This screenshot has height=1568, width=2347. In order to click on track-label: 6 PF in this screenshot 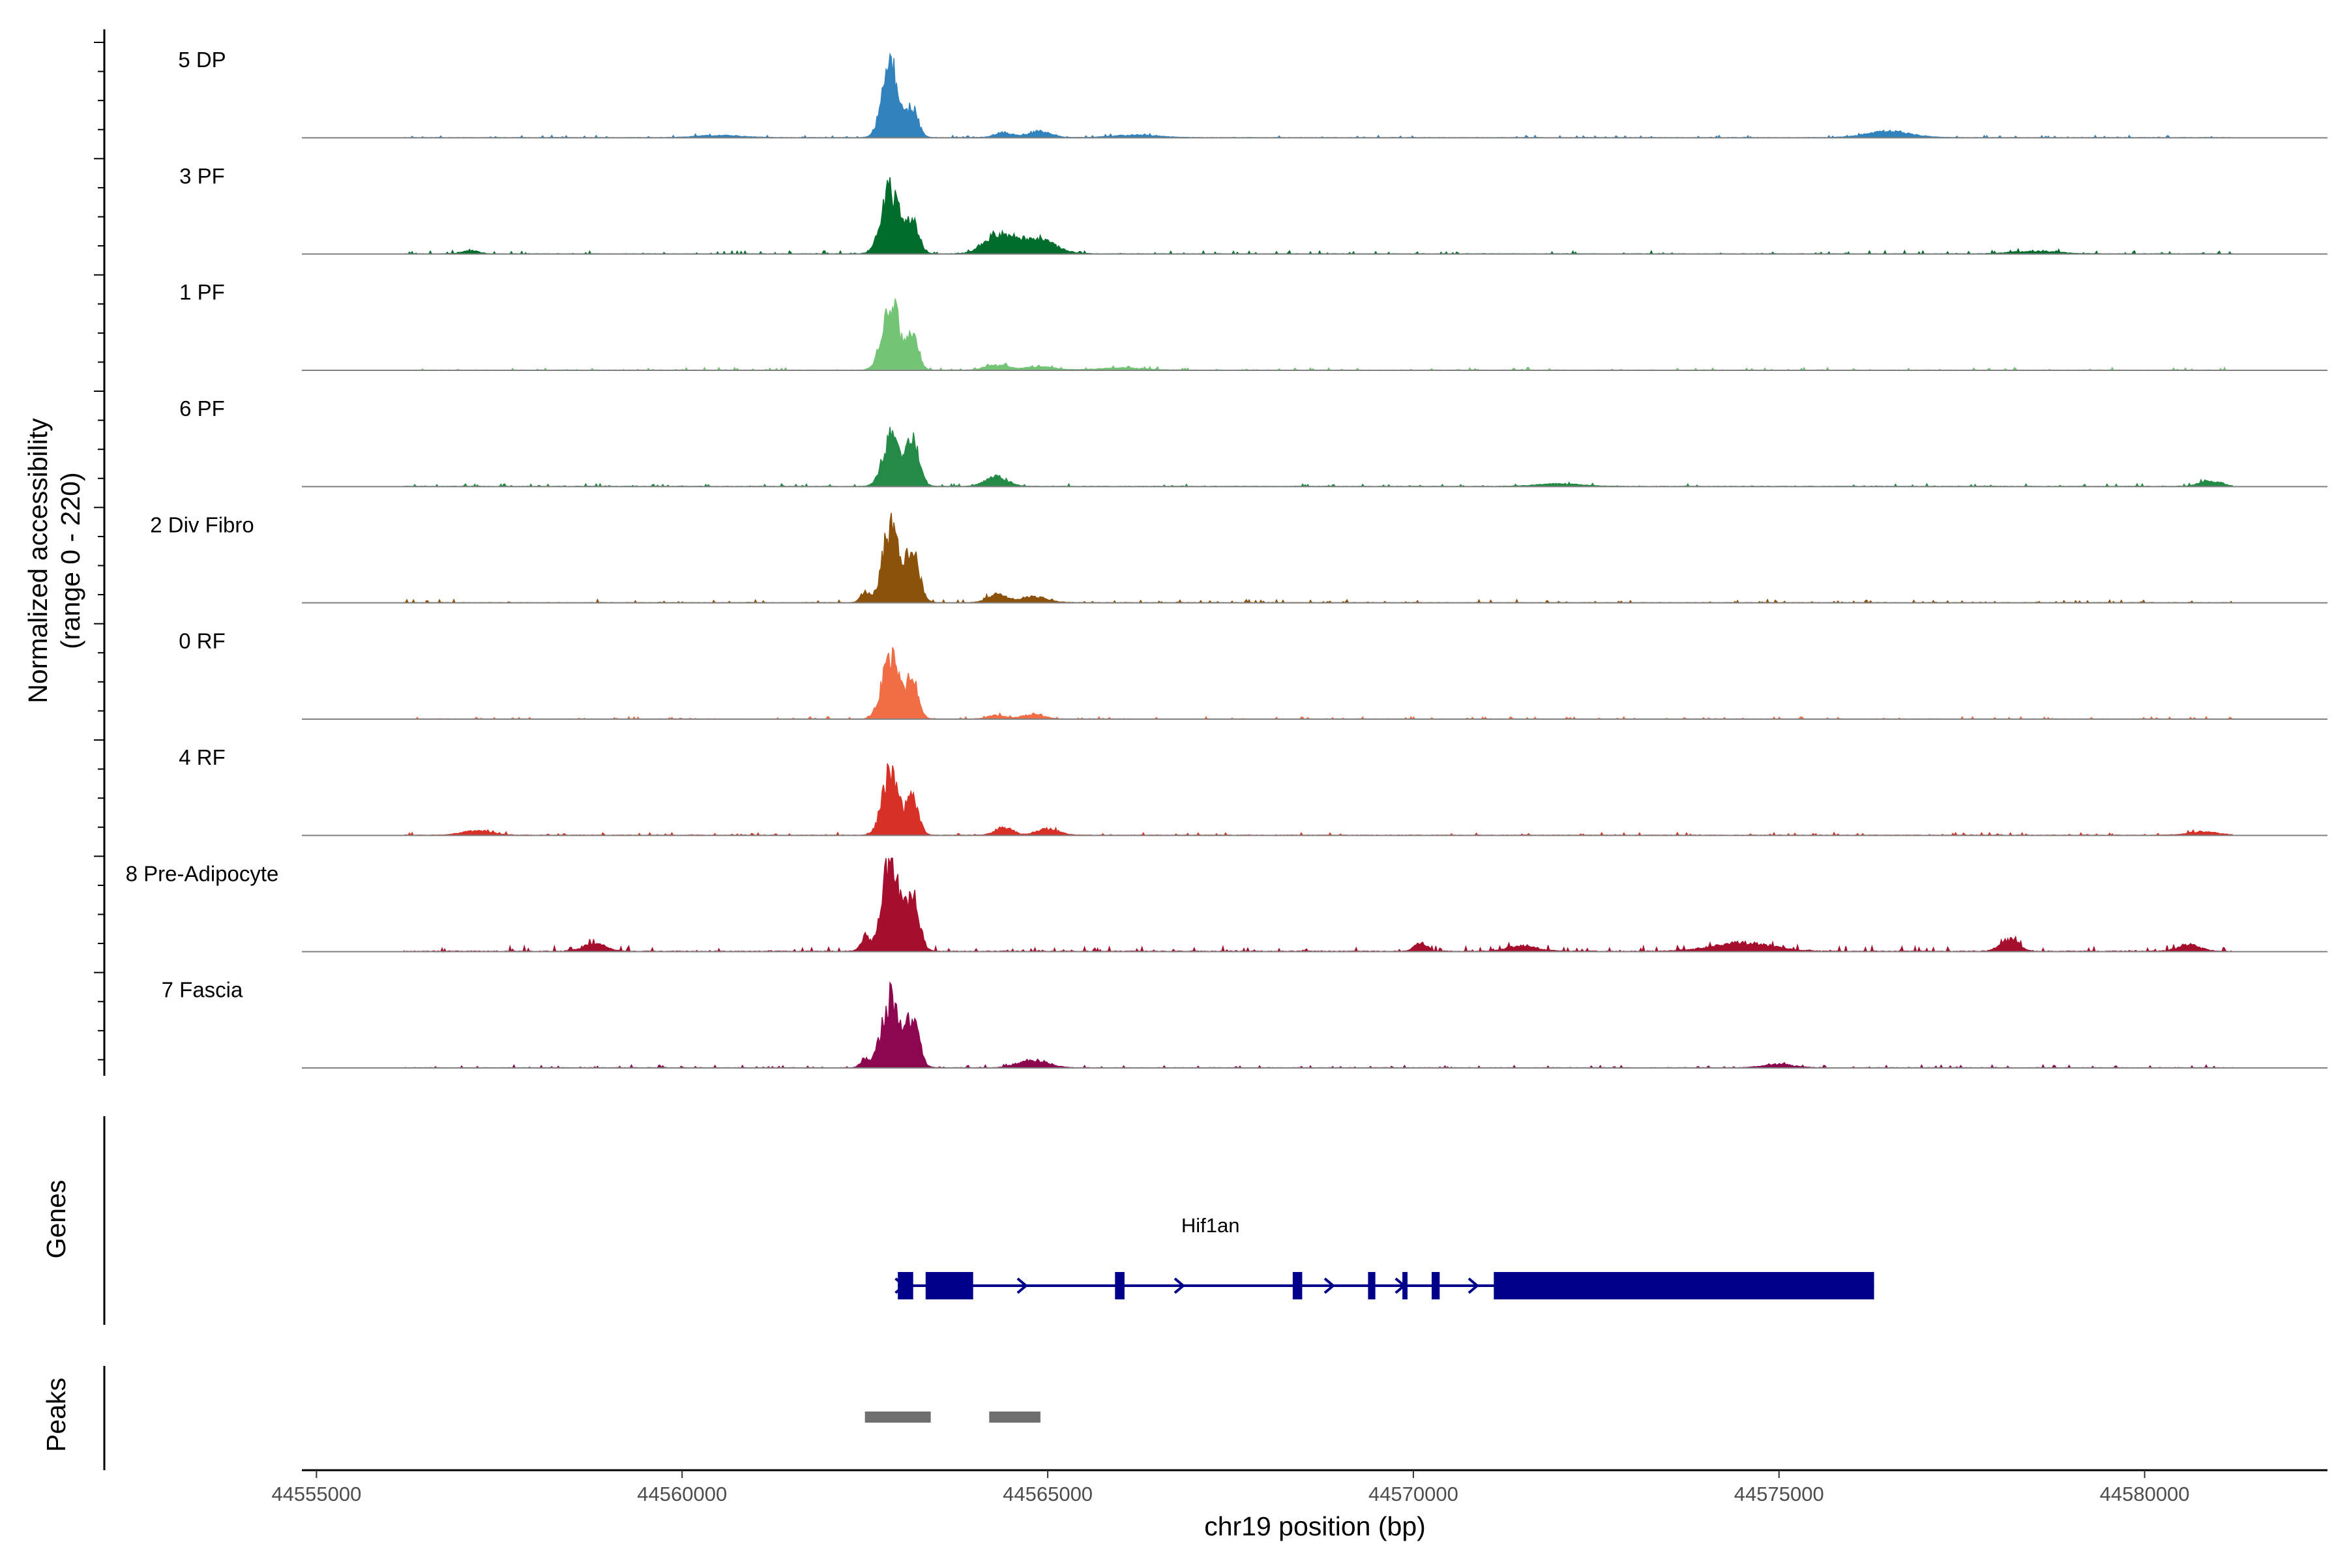, I will do `click(202, 408)`.